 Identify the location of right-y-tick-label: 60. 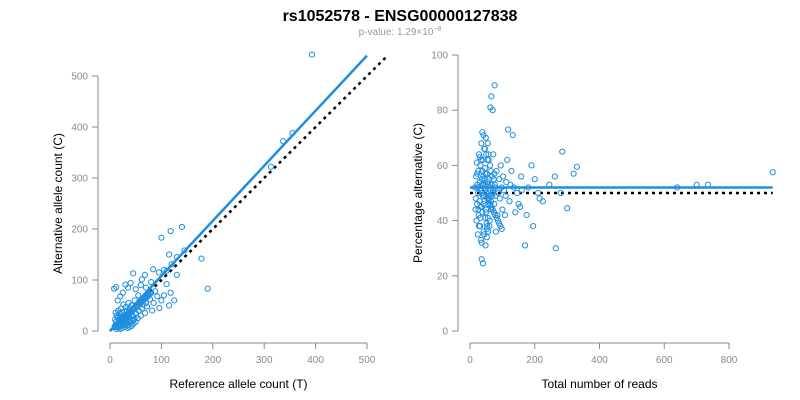
(443, 166).